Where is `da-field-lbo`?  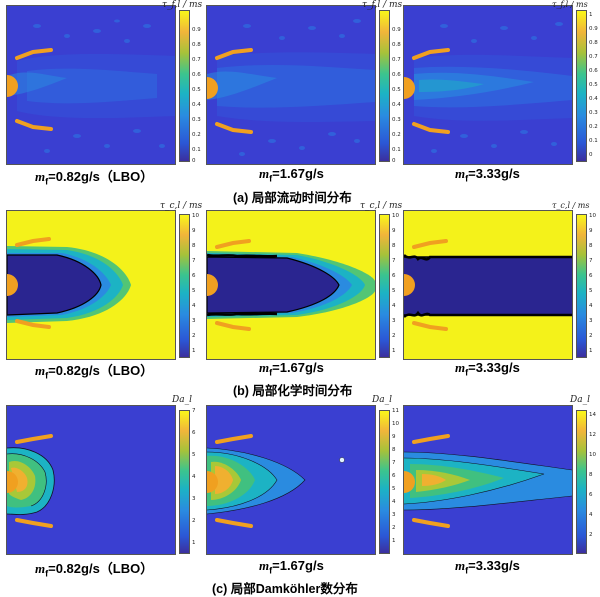 da-field-lbo is located at coordinates (31, 481).